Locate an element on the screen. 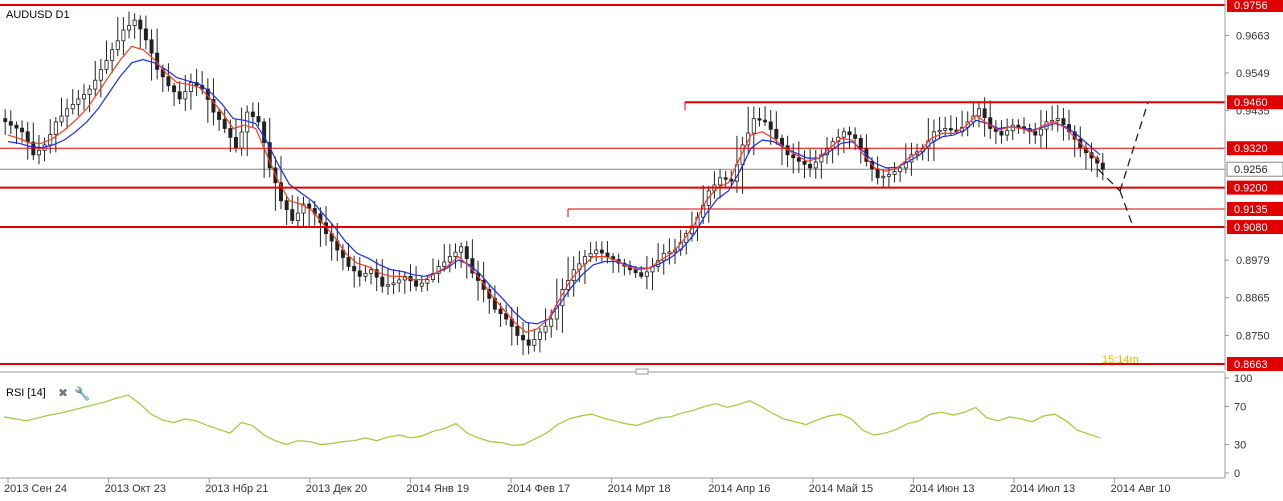 The height and width of the screenshot is (501, 1283). time-tick-label: 2013 Окт 23 is located at coordinates (135, 489).